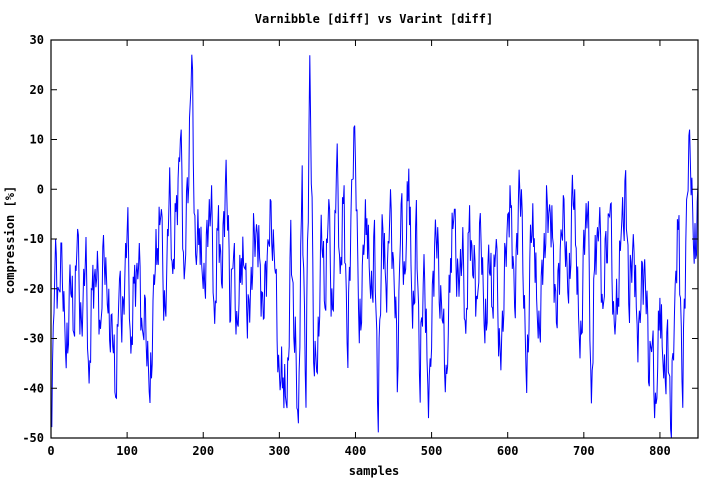 The image size is (720, 480). I want to click on x-tick-label: 200, so click(203, 451).